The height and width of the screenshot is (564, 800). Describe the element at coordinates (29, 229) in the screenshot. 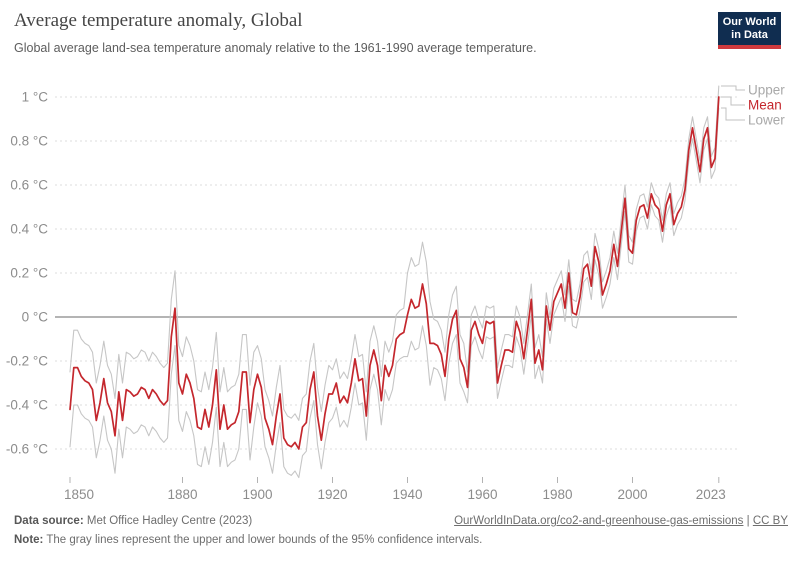

I see `svg-text: 0.4 °C` at that location.